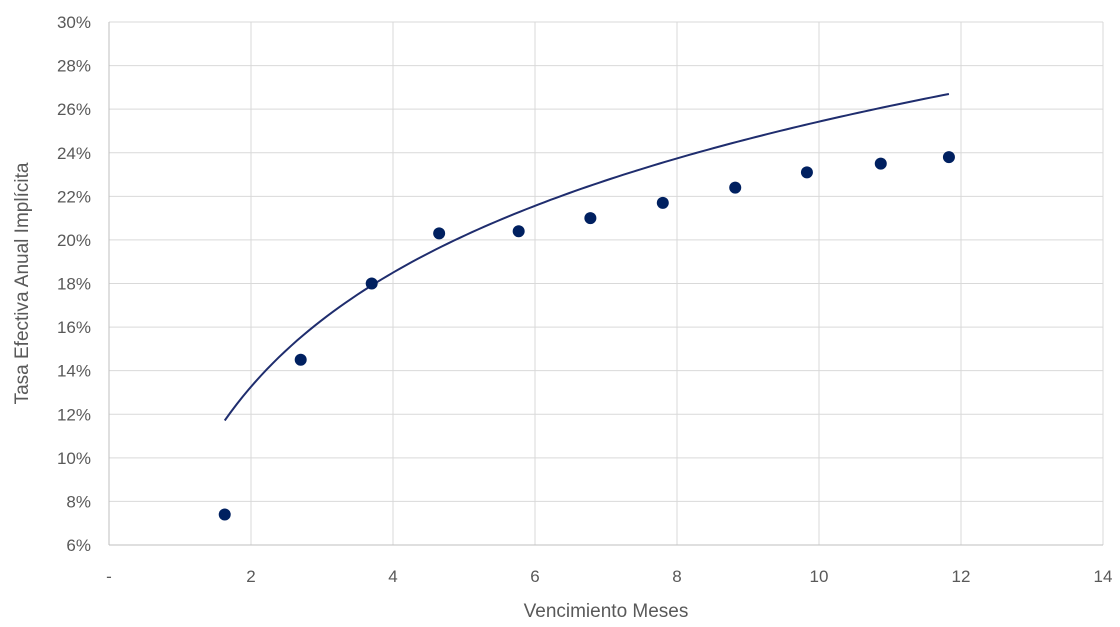  Describe the element at coordinates (78, 501) in the screenshot. I see `y-tick-label: 8%` at that location.